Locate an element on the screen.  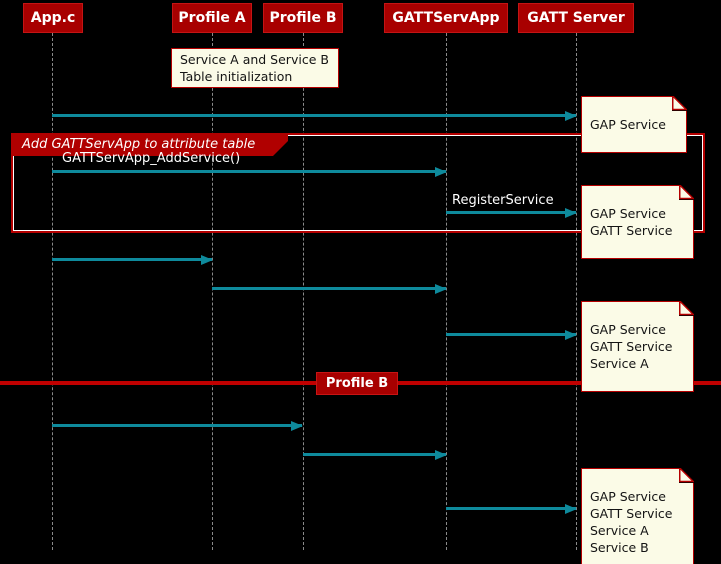
lifeline-profile-b is located at coordinates (303, 291).